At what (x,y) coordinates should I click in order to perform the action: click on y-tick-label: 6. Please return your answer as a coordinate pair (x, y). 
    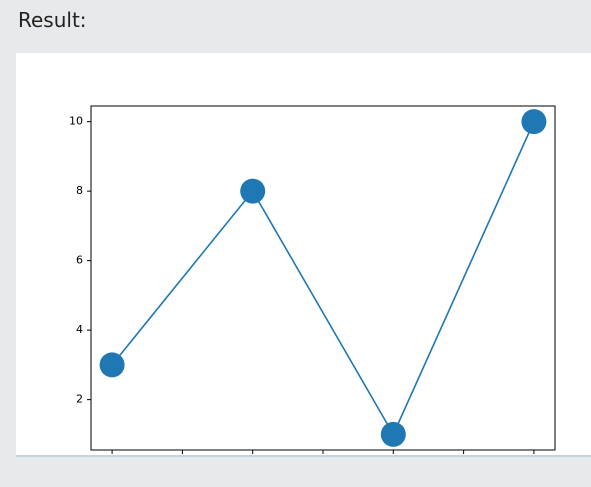
    Looking at the image, I should click on (79, 260).